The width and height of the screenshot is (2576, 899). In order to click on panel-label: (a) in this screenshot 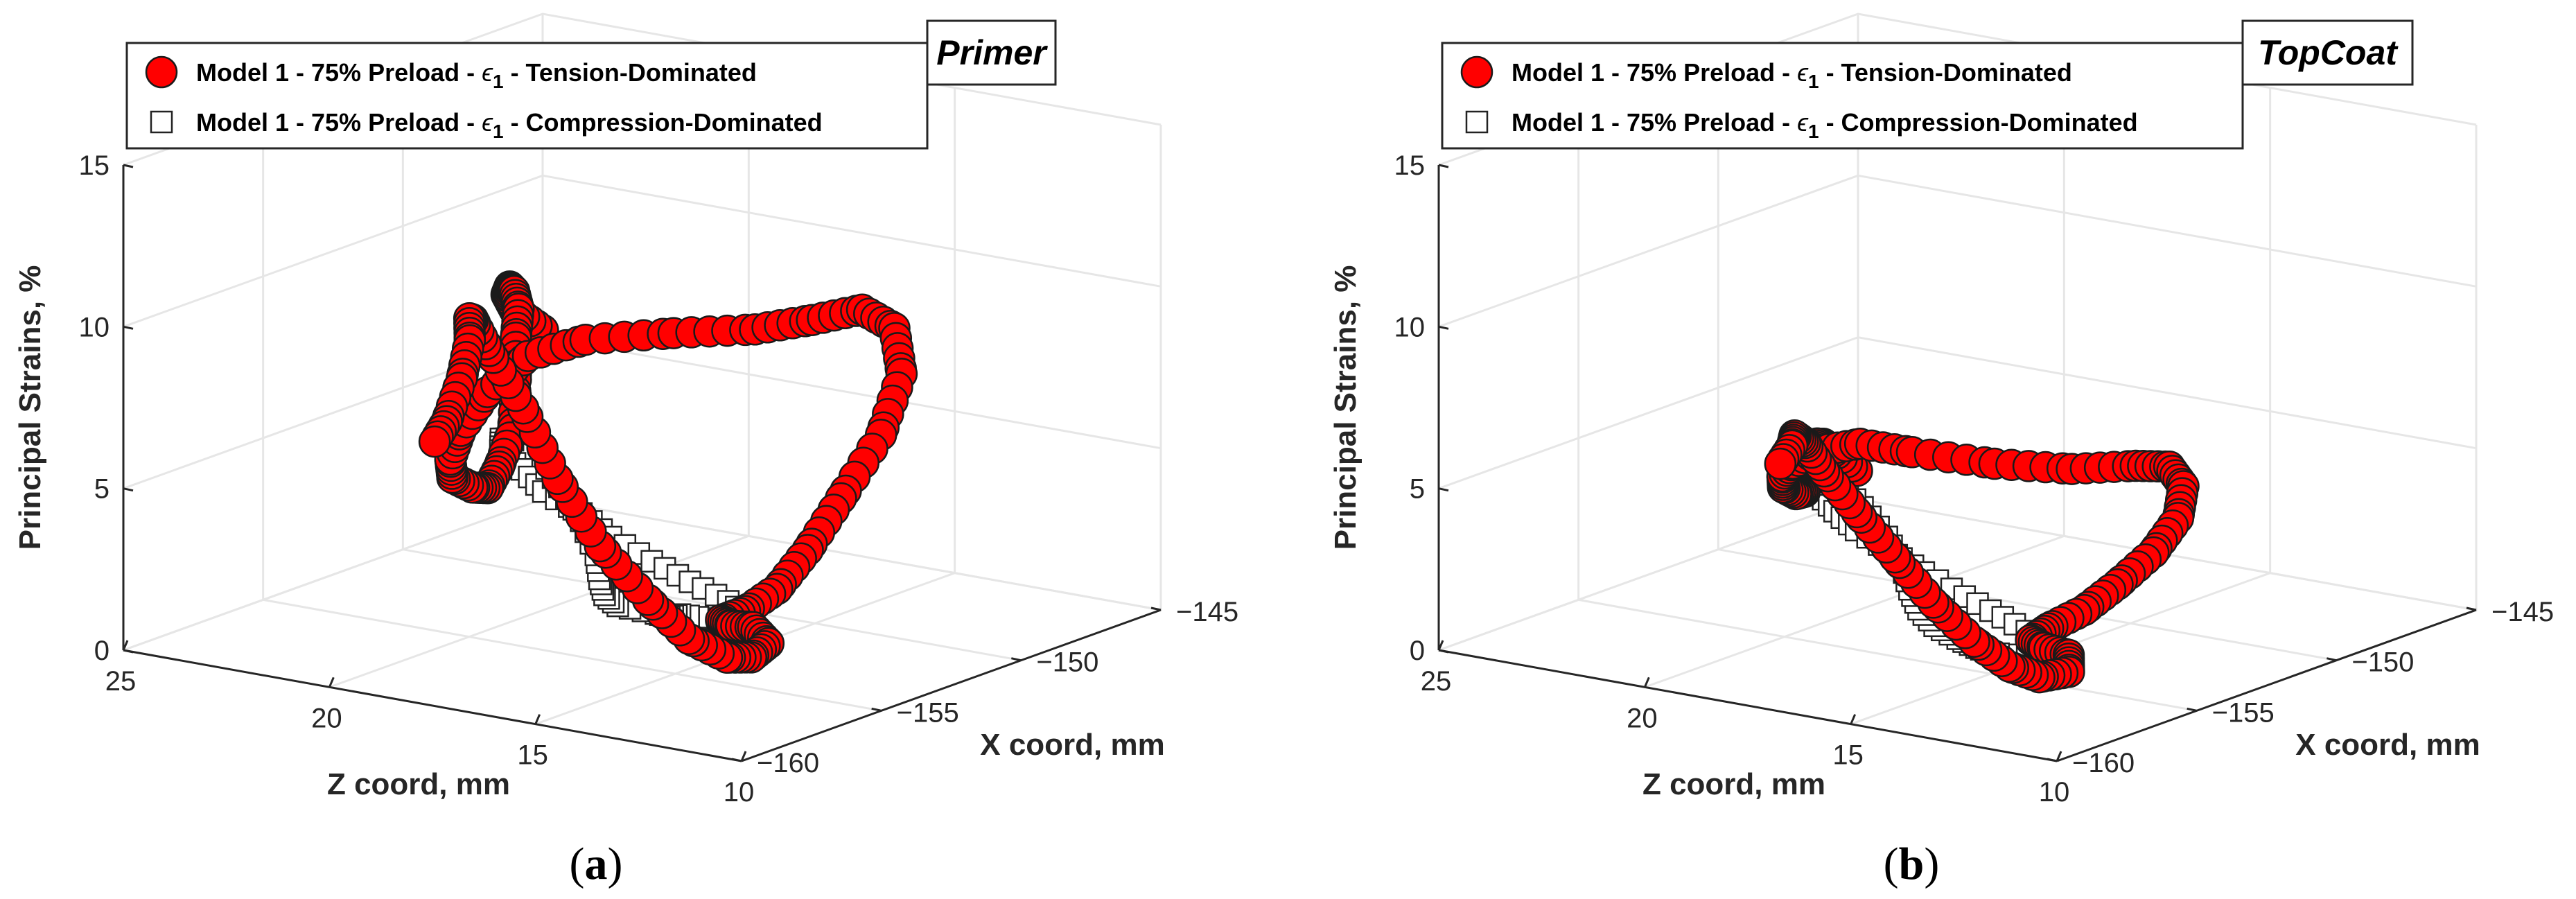, I will do `click(596, 864)`.